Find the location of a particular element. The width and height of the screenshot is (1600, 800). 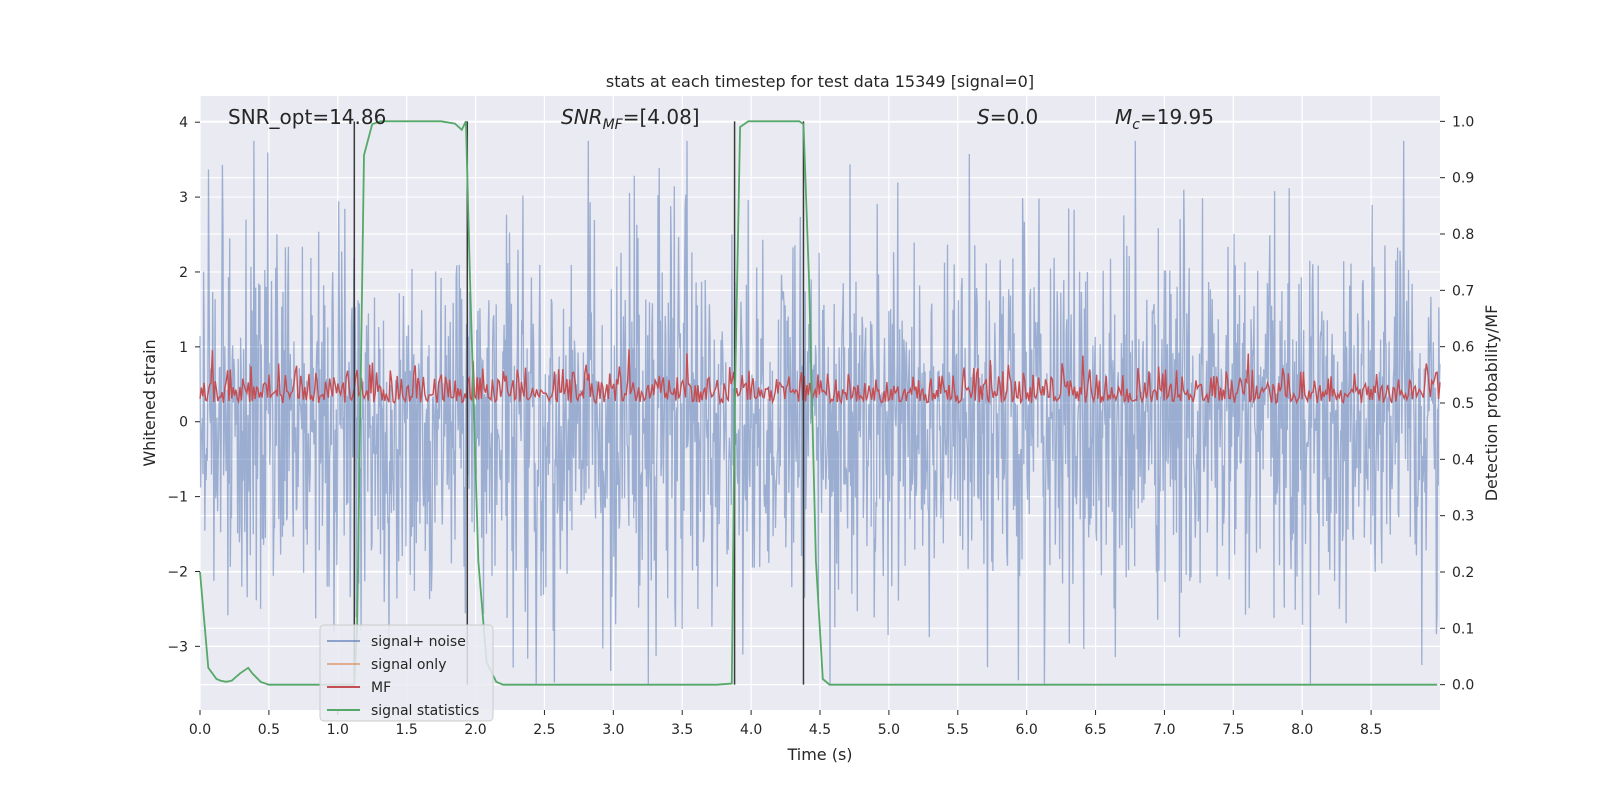

annotation-snr-opt: SNR_opt=14.86 is located at coordinates (307, 117).